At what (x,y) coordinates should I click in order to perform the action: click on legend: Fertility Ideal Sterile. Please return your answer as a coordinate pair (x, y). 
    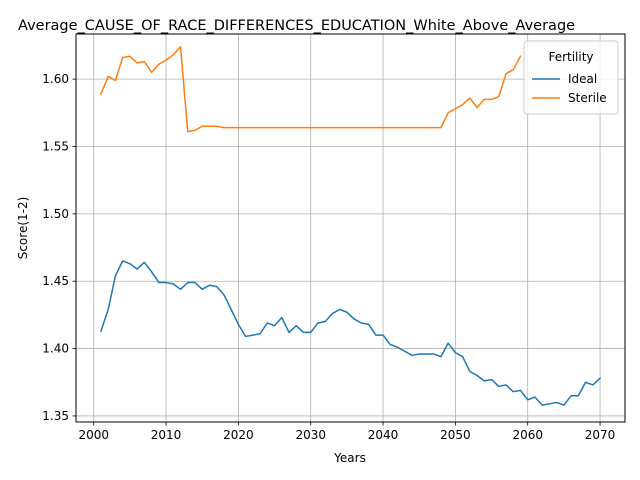
    Looking at the image, I should click on (571, 77).